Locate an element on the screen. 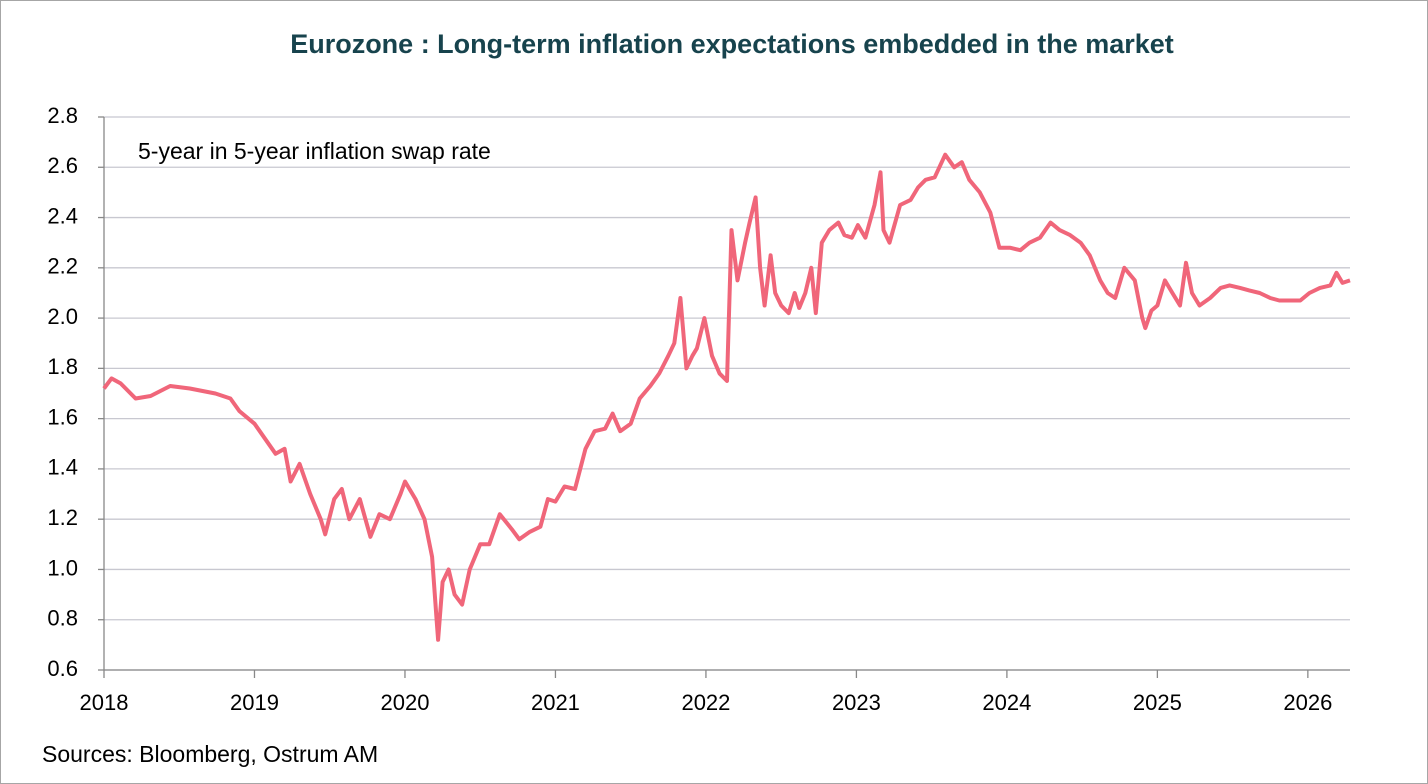 Image resolution: width=1428 pixels, height=784 pixels. y-tick-label: 1.2 is located at coordinates (62, 517).